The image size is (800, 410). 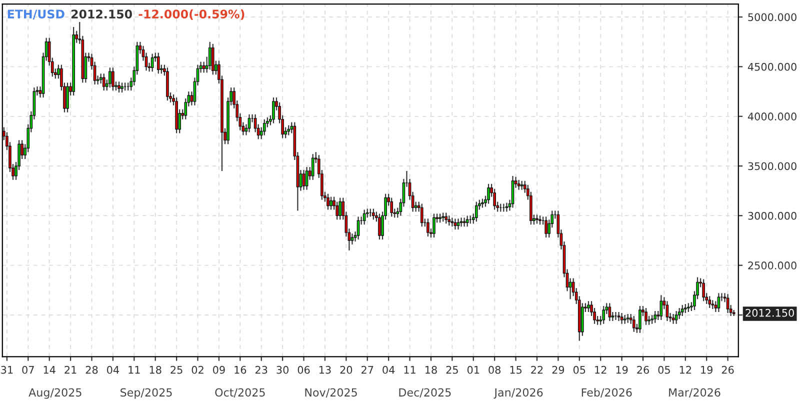 What do you see at coordinates (70, 370) in the screenshot?
I see `x-tick-label: 21` at bounding box center [70, 370].